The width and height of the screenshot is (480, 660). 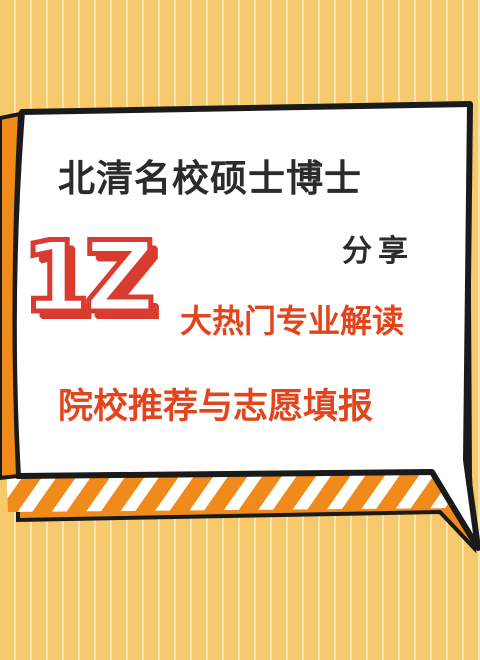 I want to click on number-badge: 1Z, so click(x=105, y=278).